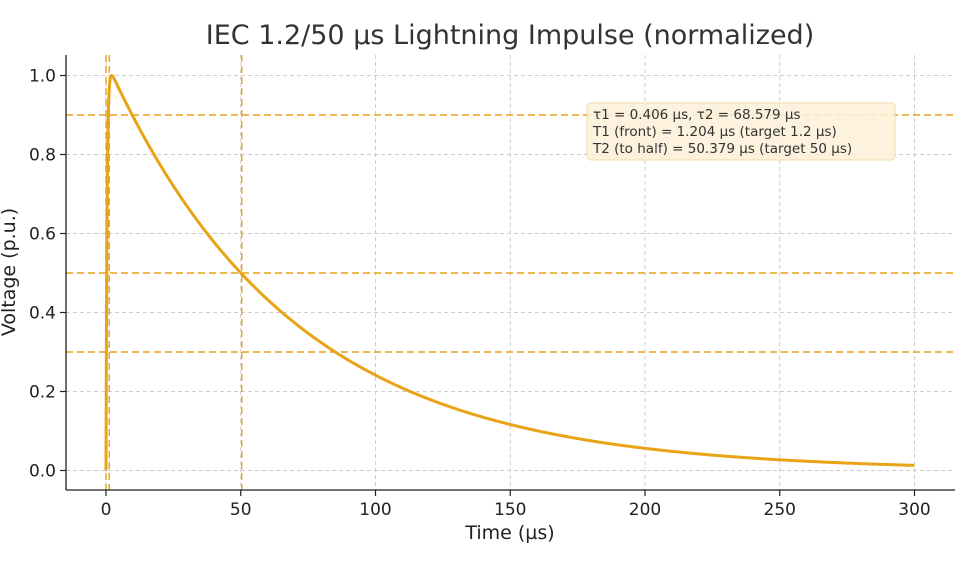 Image resolution: width=963 pixels, height=565 pixels. Describe the element at coordinates (106, 510) in the screenshot. I see `x-tick-label: 0` at that location.